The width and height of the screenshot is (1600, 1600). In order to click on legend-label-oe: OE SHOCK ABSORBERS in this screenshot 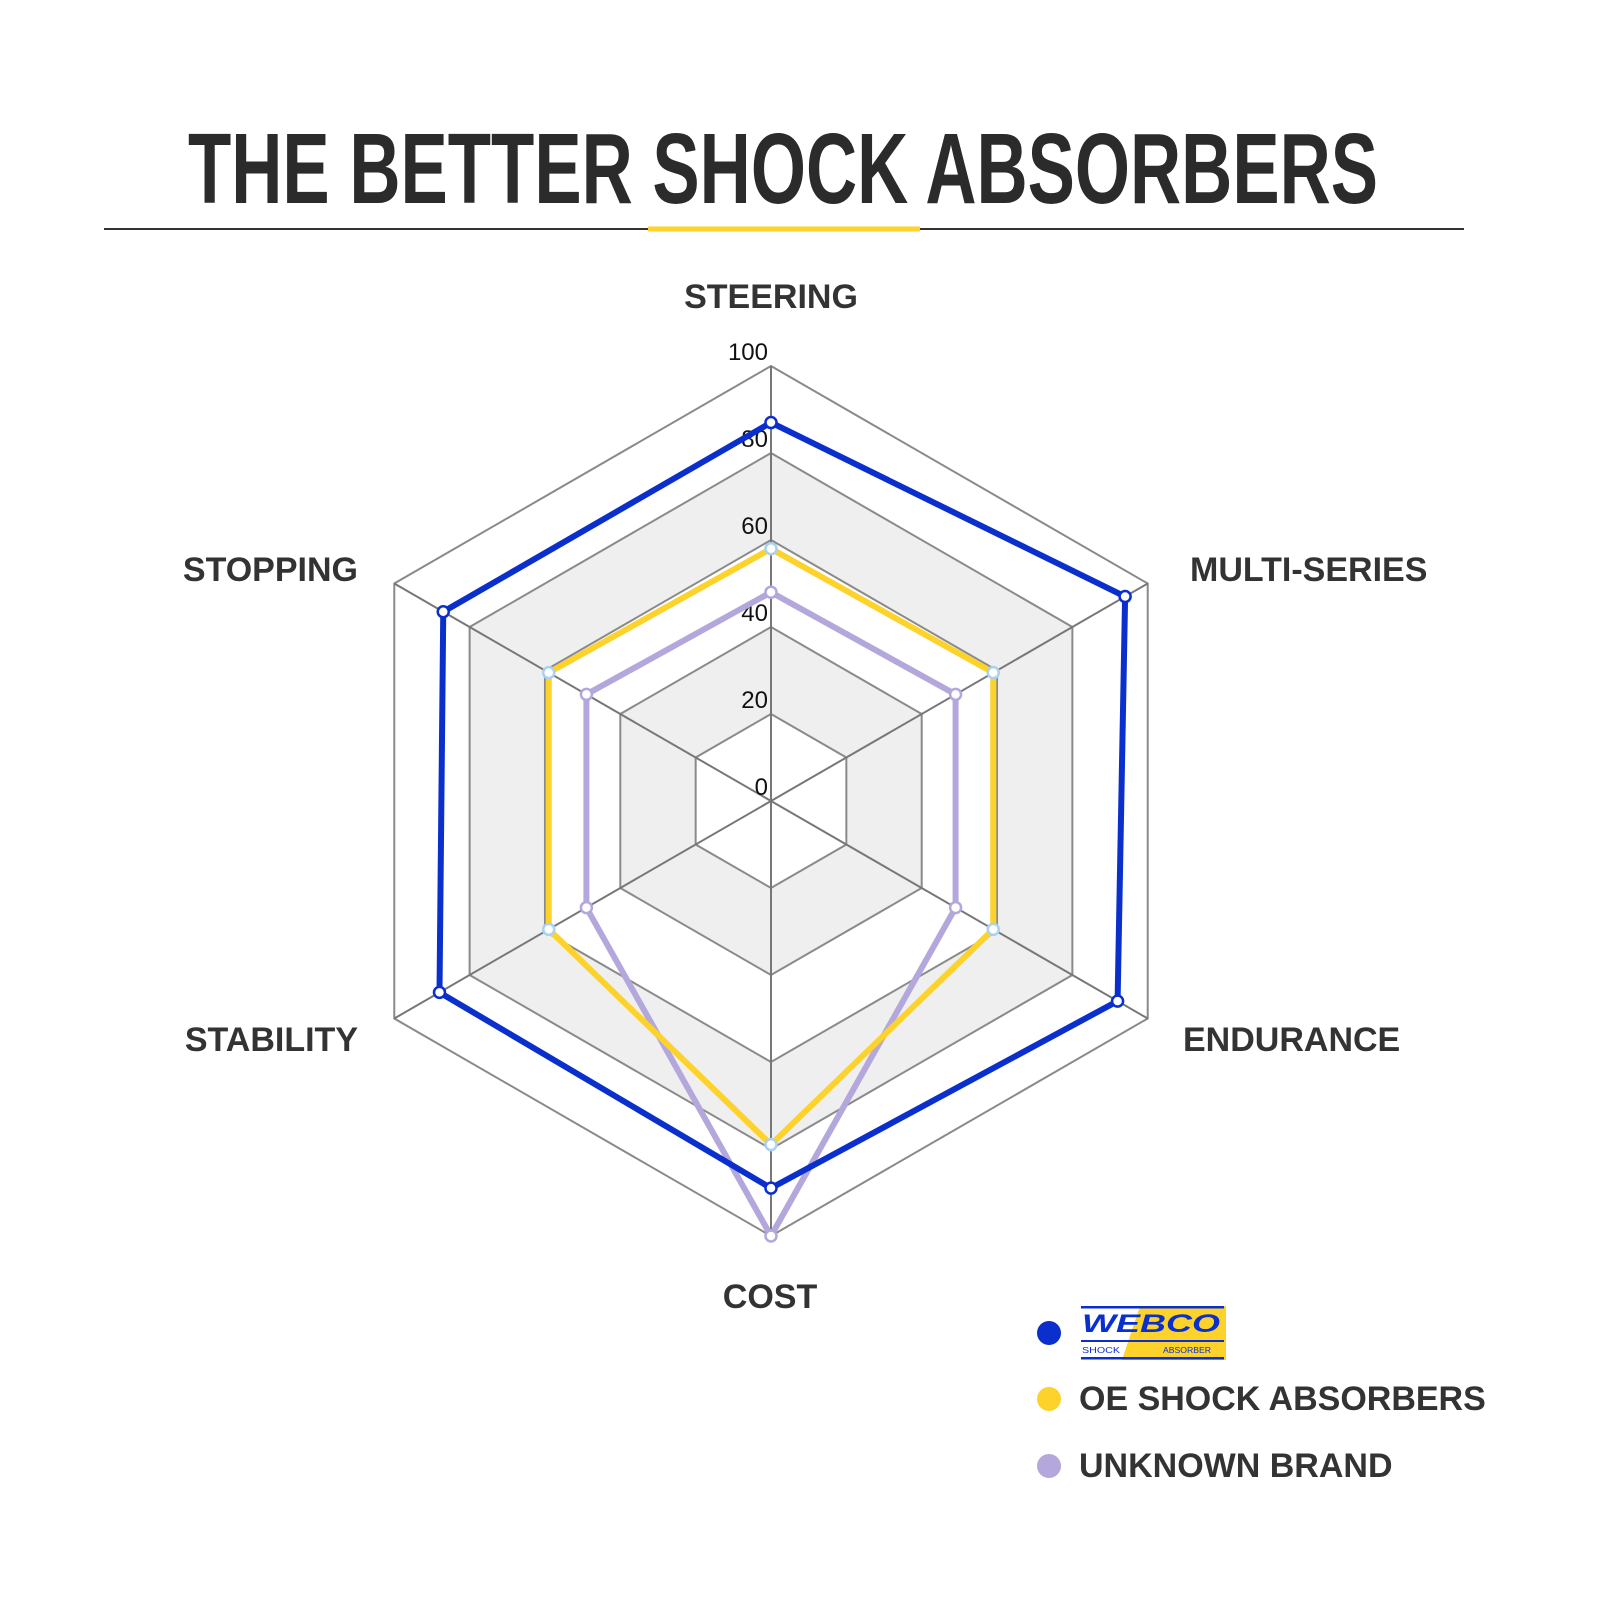, I will do `click(1282, 1399)`.